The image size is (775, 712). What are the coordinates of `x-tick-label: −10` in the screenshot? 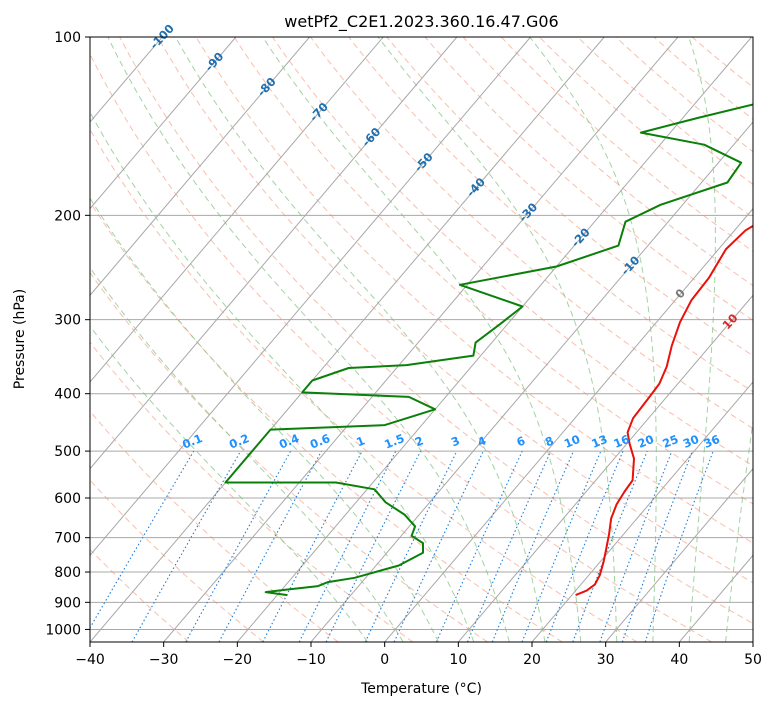 It's located at (311, 660).